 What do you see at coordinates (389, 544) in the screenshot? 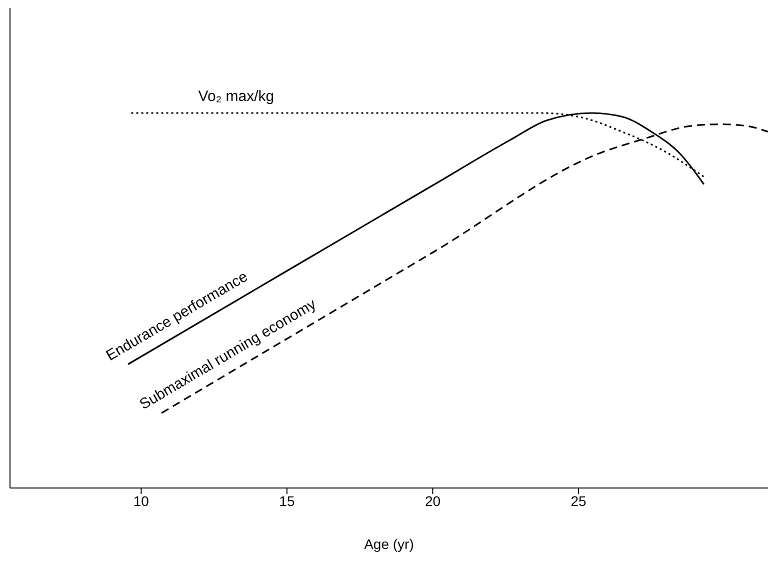
I see `x-axis-title: Age (yr)` at bounding box center [389, 544].